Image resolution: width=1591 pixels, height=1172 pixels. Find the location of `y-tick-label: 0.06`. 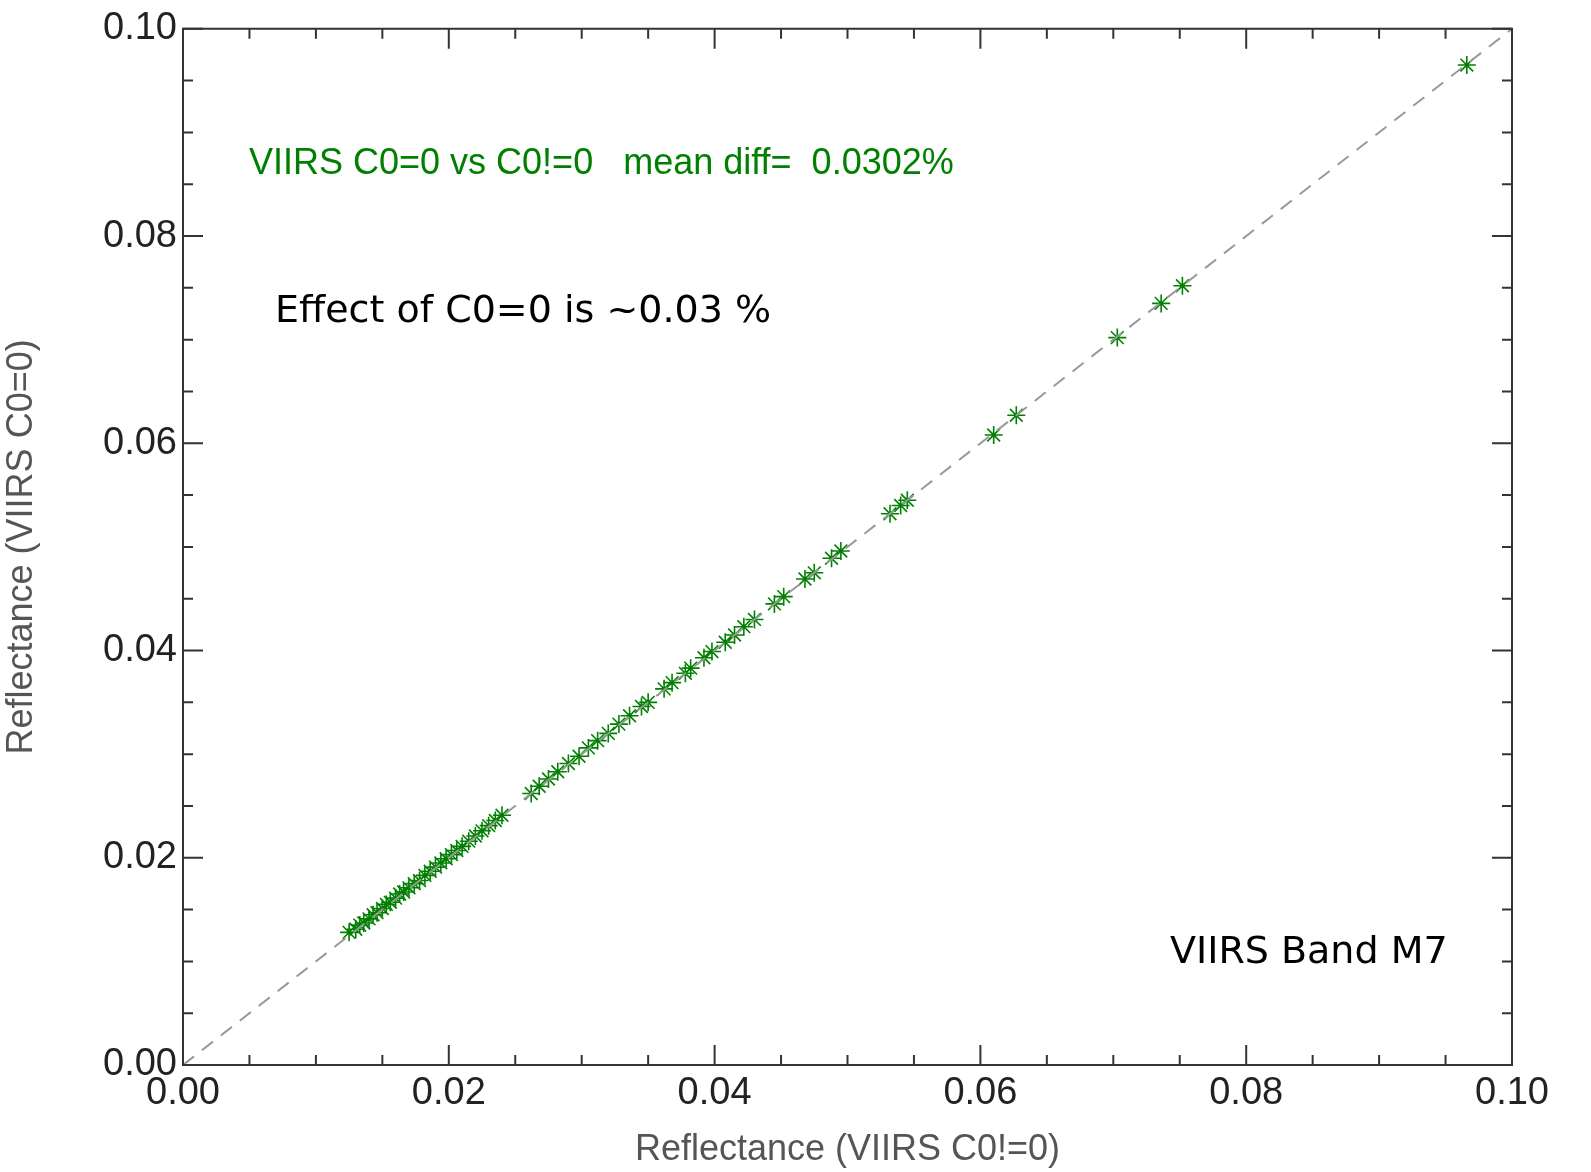

y-tick-label: 0.06 is located at coordinates (140, 440).